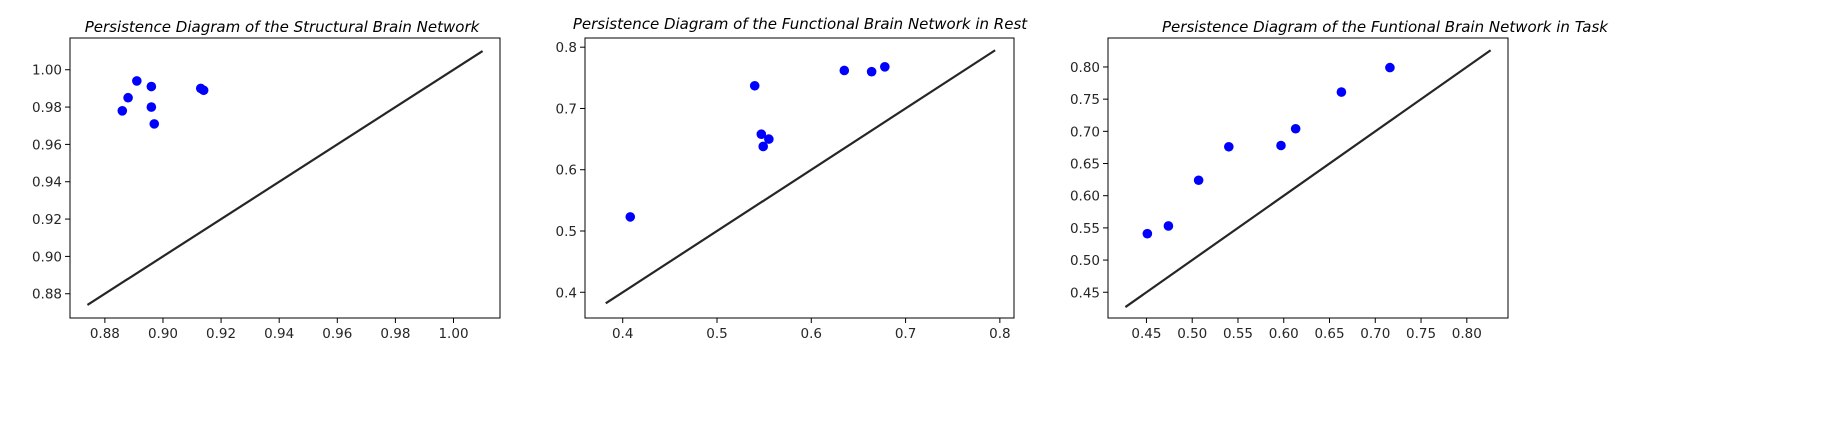  What do you see at coordinates (1085, 293) in the screenshot?
I see `y-tick-label: 0.45` at bounding box center [1085, 293].